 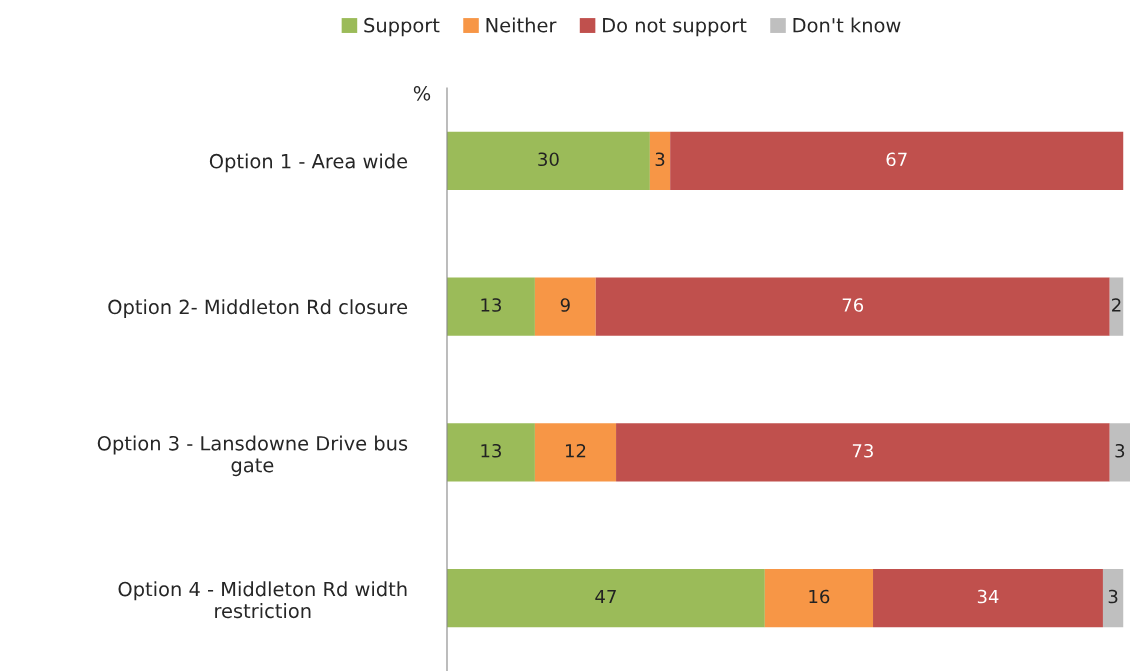 What do you see at coordinates (258, 309) in the screenshot?
I see `y-tick-label: Option 2- Middleton Rd closure` at bounding box center [258, 309].